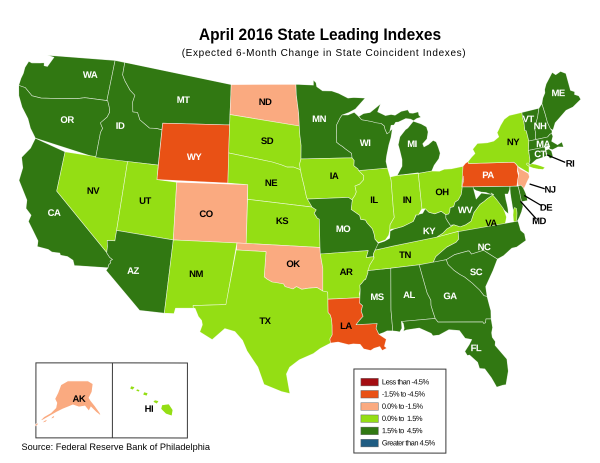 This screenshot has width=600, height=463. I want to click on svg-text: FL, so click(476, 348).